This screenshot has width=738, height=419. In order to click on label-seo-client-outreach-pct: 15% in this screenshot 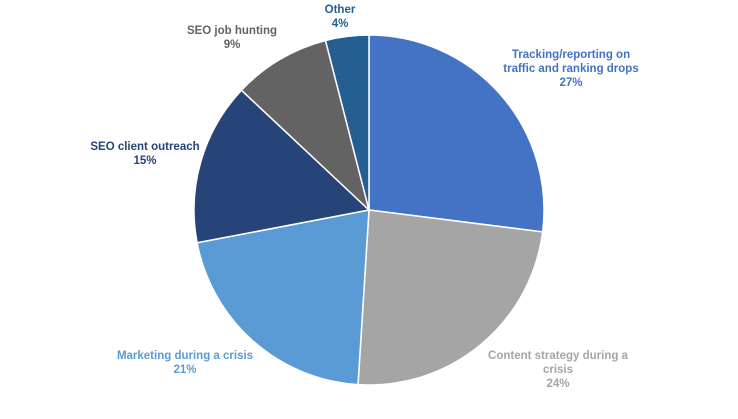, I will do `click(145, 161)`.